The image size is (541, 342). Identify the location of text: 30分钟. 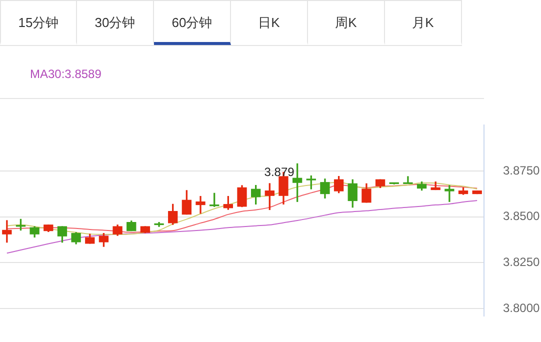
(115, 23).